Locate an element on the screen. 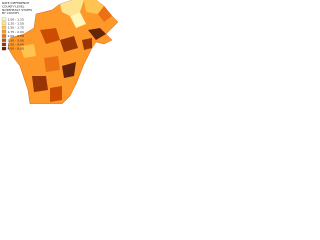 The height and width of the screenshot is (240, 320). legend-title: BY COUNTY is located at coordinates (10, 13).